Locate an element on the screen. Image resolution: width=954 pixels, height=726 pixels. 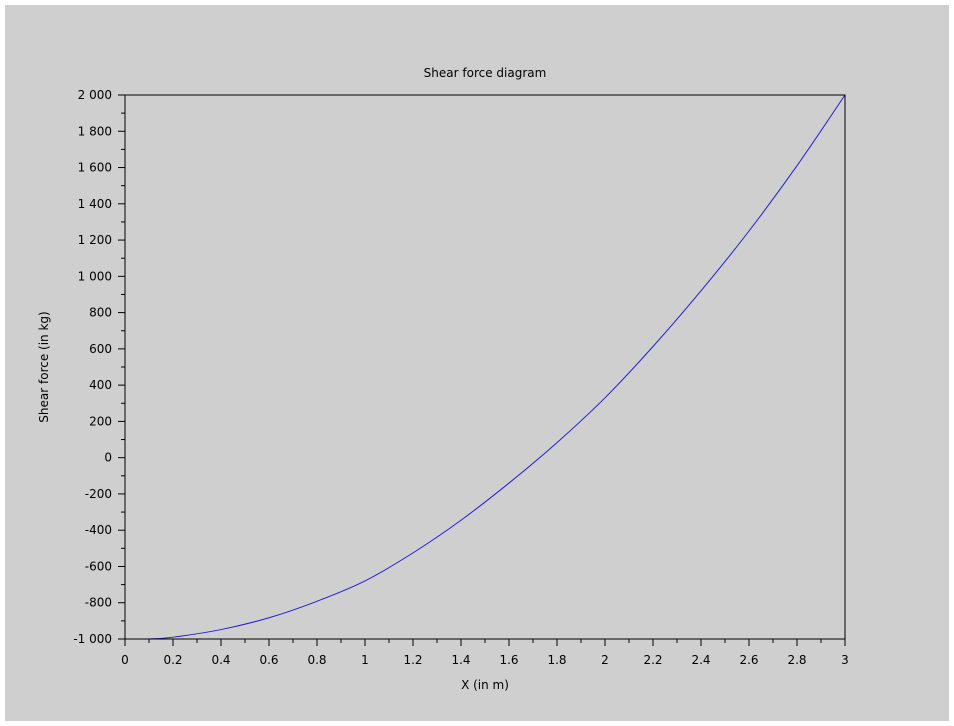
y-axis-title: Shear force (in kg) is located at coordinates (44, 366).